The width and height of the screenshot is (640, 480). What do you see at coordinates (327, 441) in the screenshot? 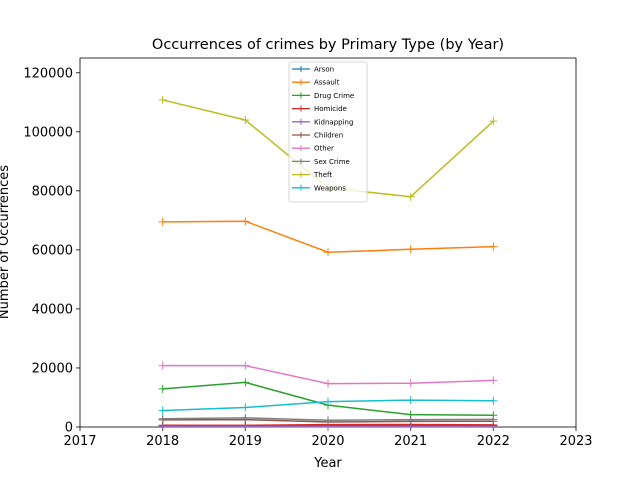
I see `x-tick-label: 2020` at bounding box center [327, 441].